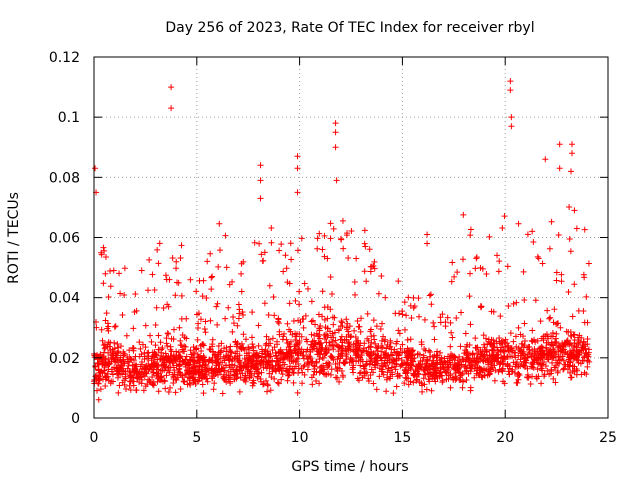  What do you see at coordinates (64, 239) in the screenshot?
I see `y-tick-label: 0.06` at bounding box center [64, 239].